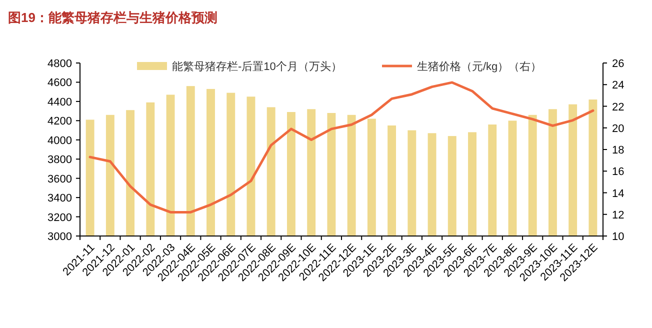  I want to click on y2-tick-label: 18, so click(618, 150).